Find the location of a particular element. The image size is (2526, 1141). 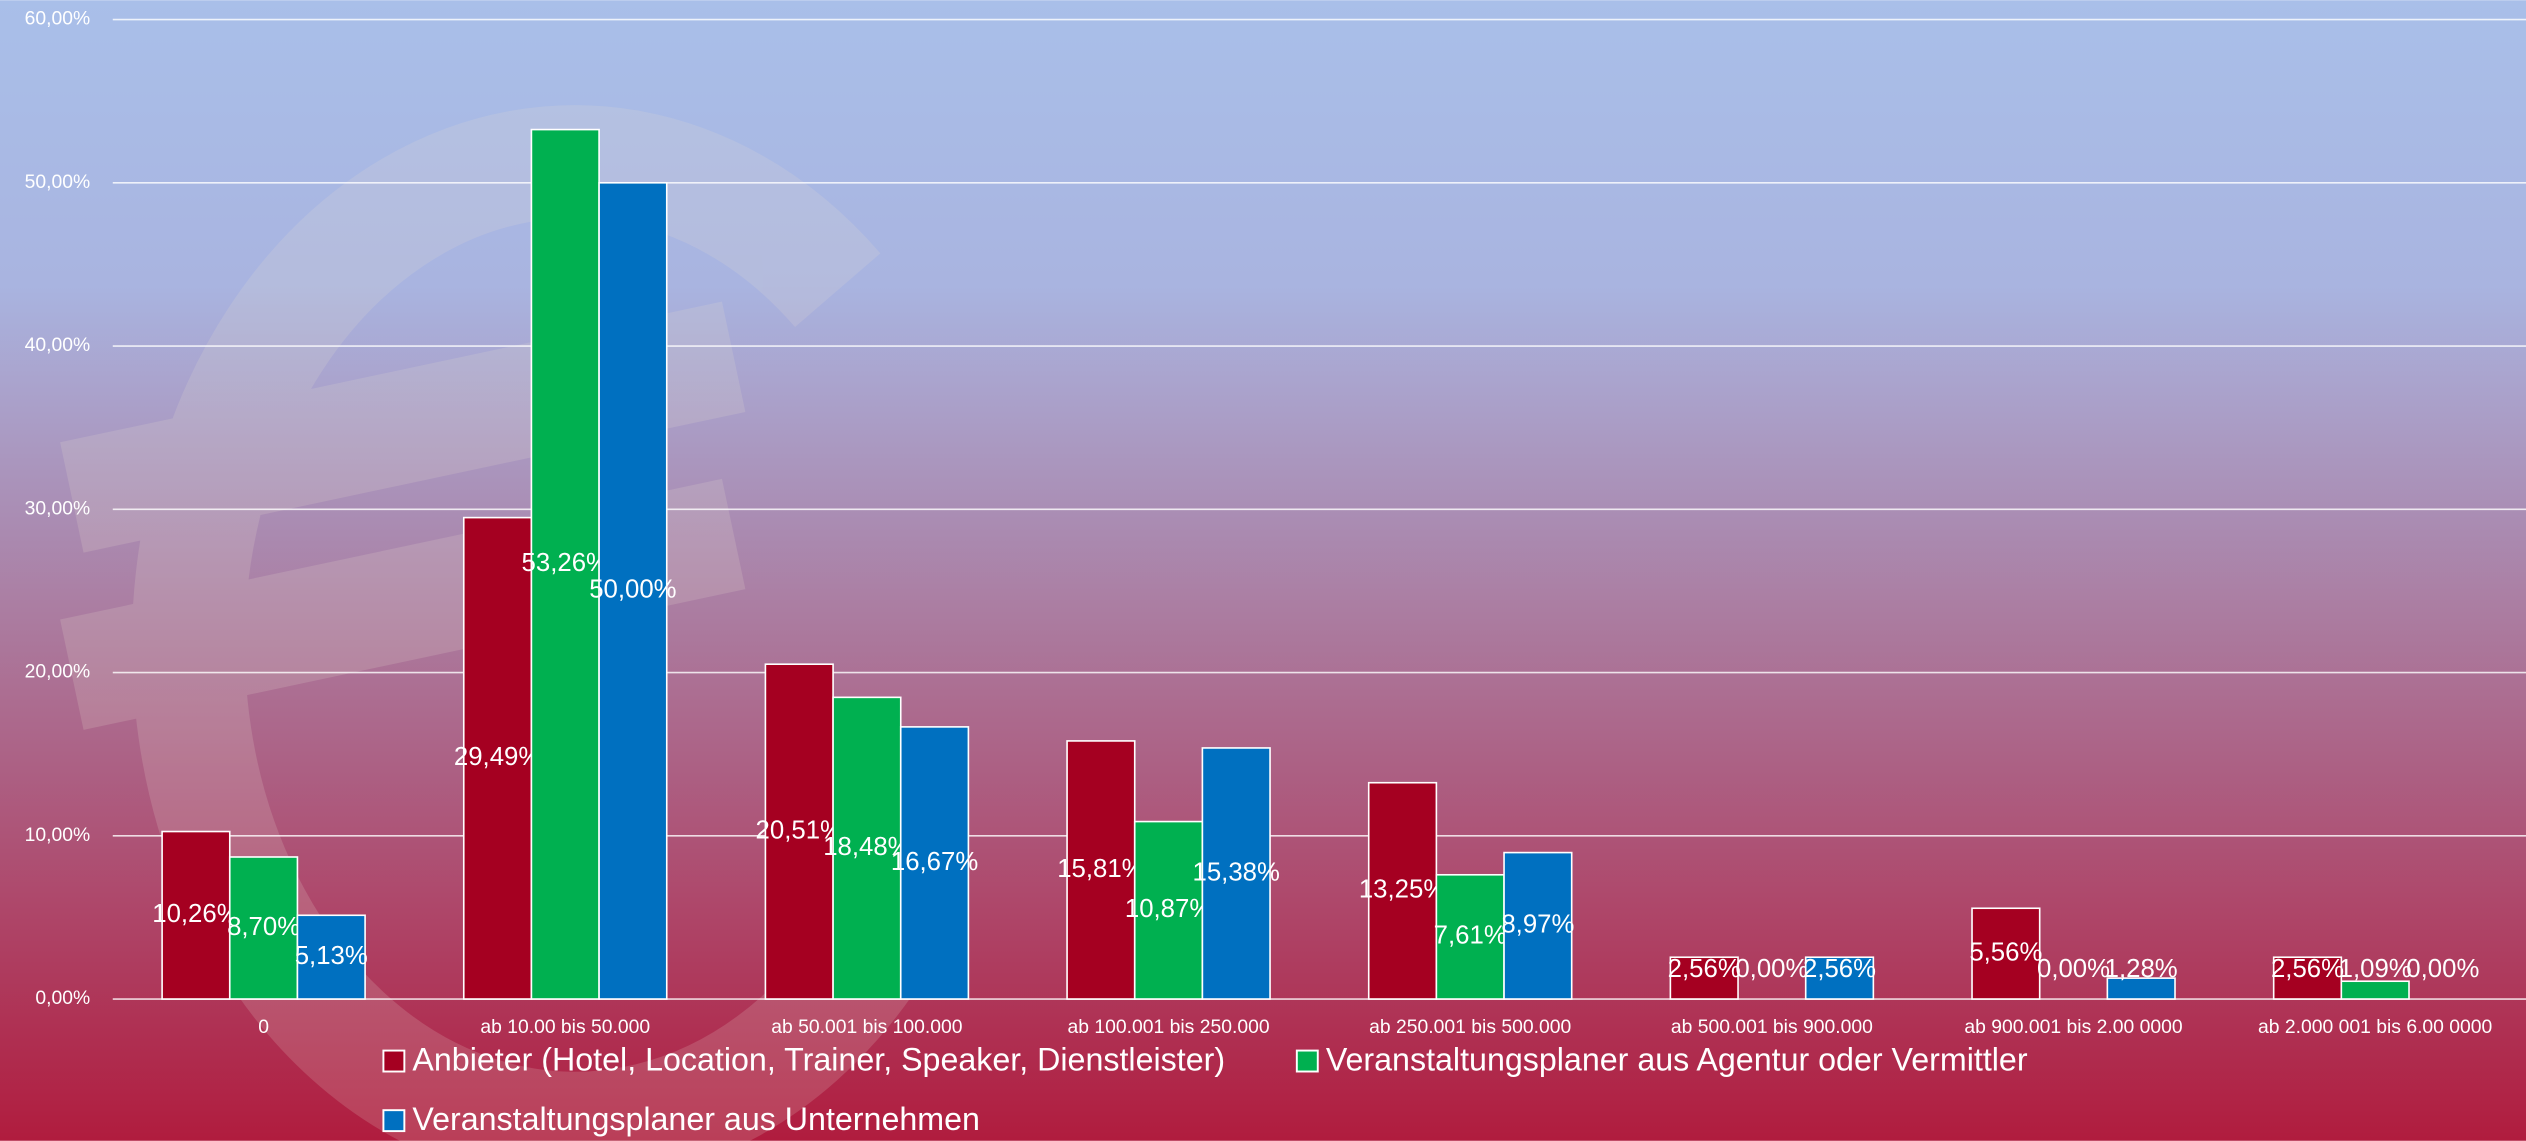

value-label: 5,56% is located at coordinates (2005, 952).